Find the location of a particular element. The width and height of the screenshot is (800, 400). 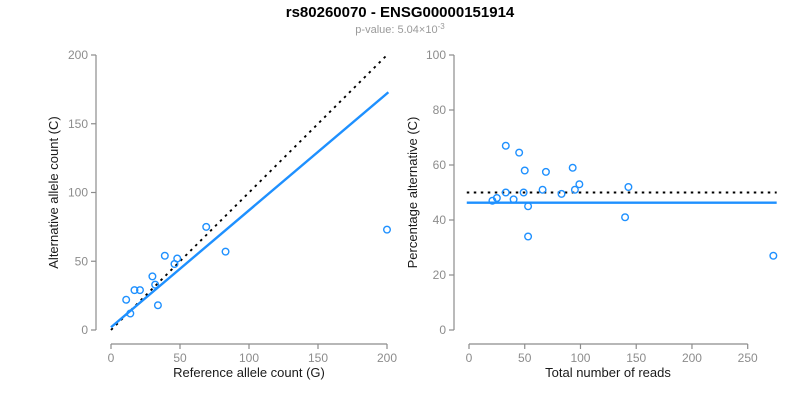

chart-subtitle: p-value: 5.04×10-3 is located at coordinates (400, 29).